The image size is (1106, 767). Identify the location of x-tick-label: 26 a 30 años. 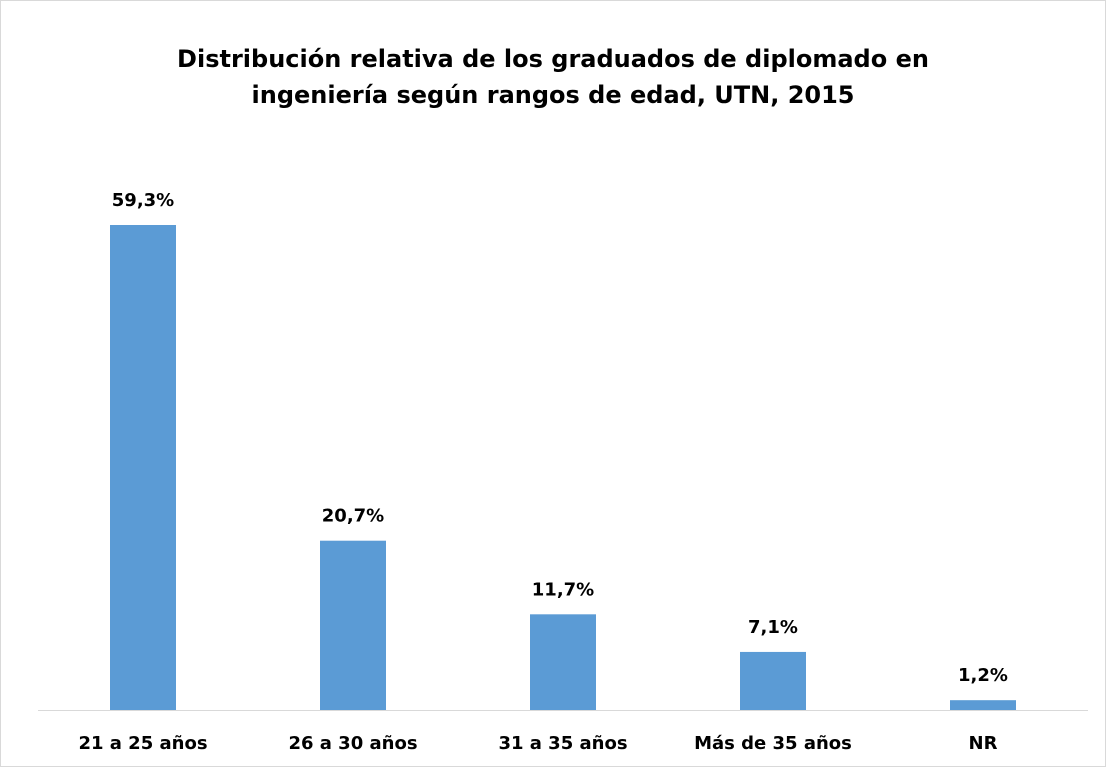
(352, 743).